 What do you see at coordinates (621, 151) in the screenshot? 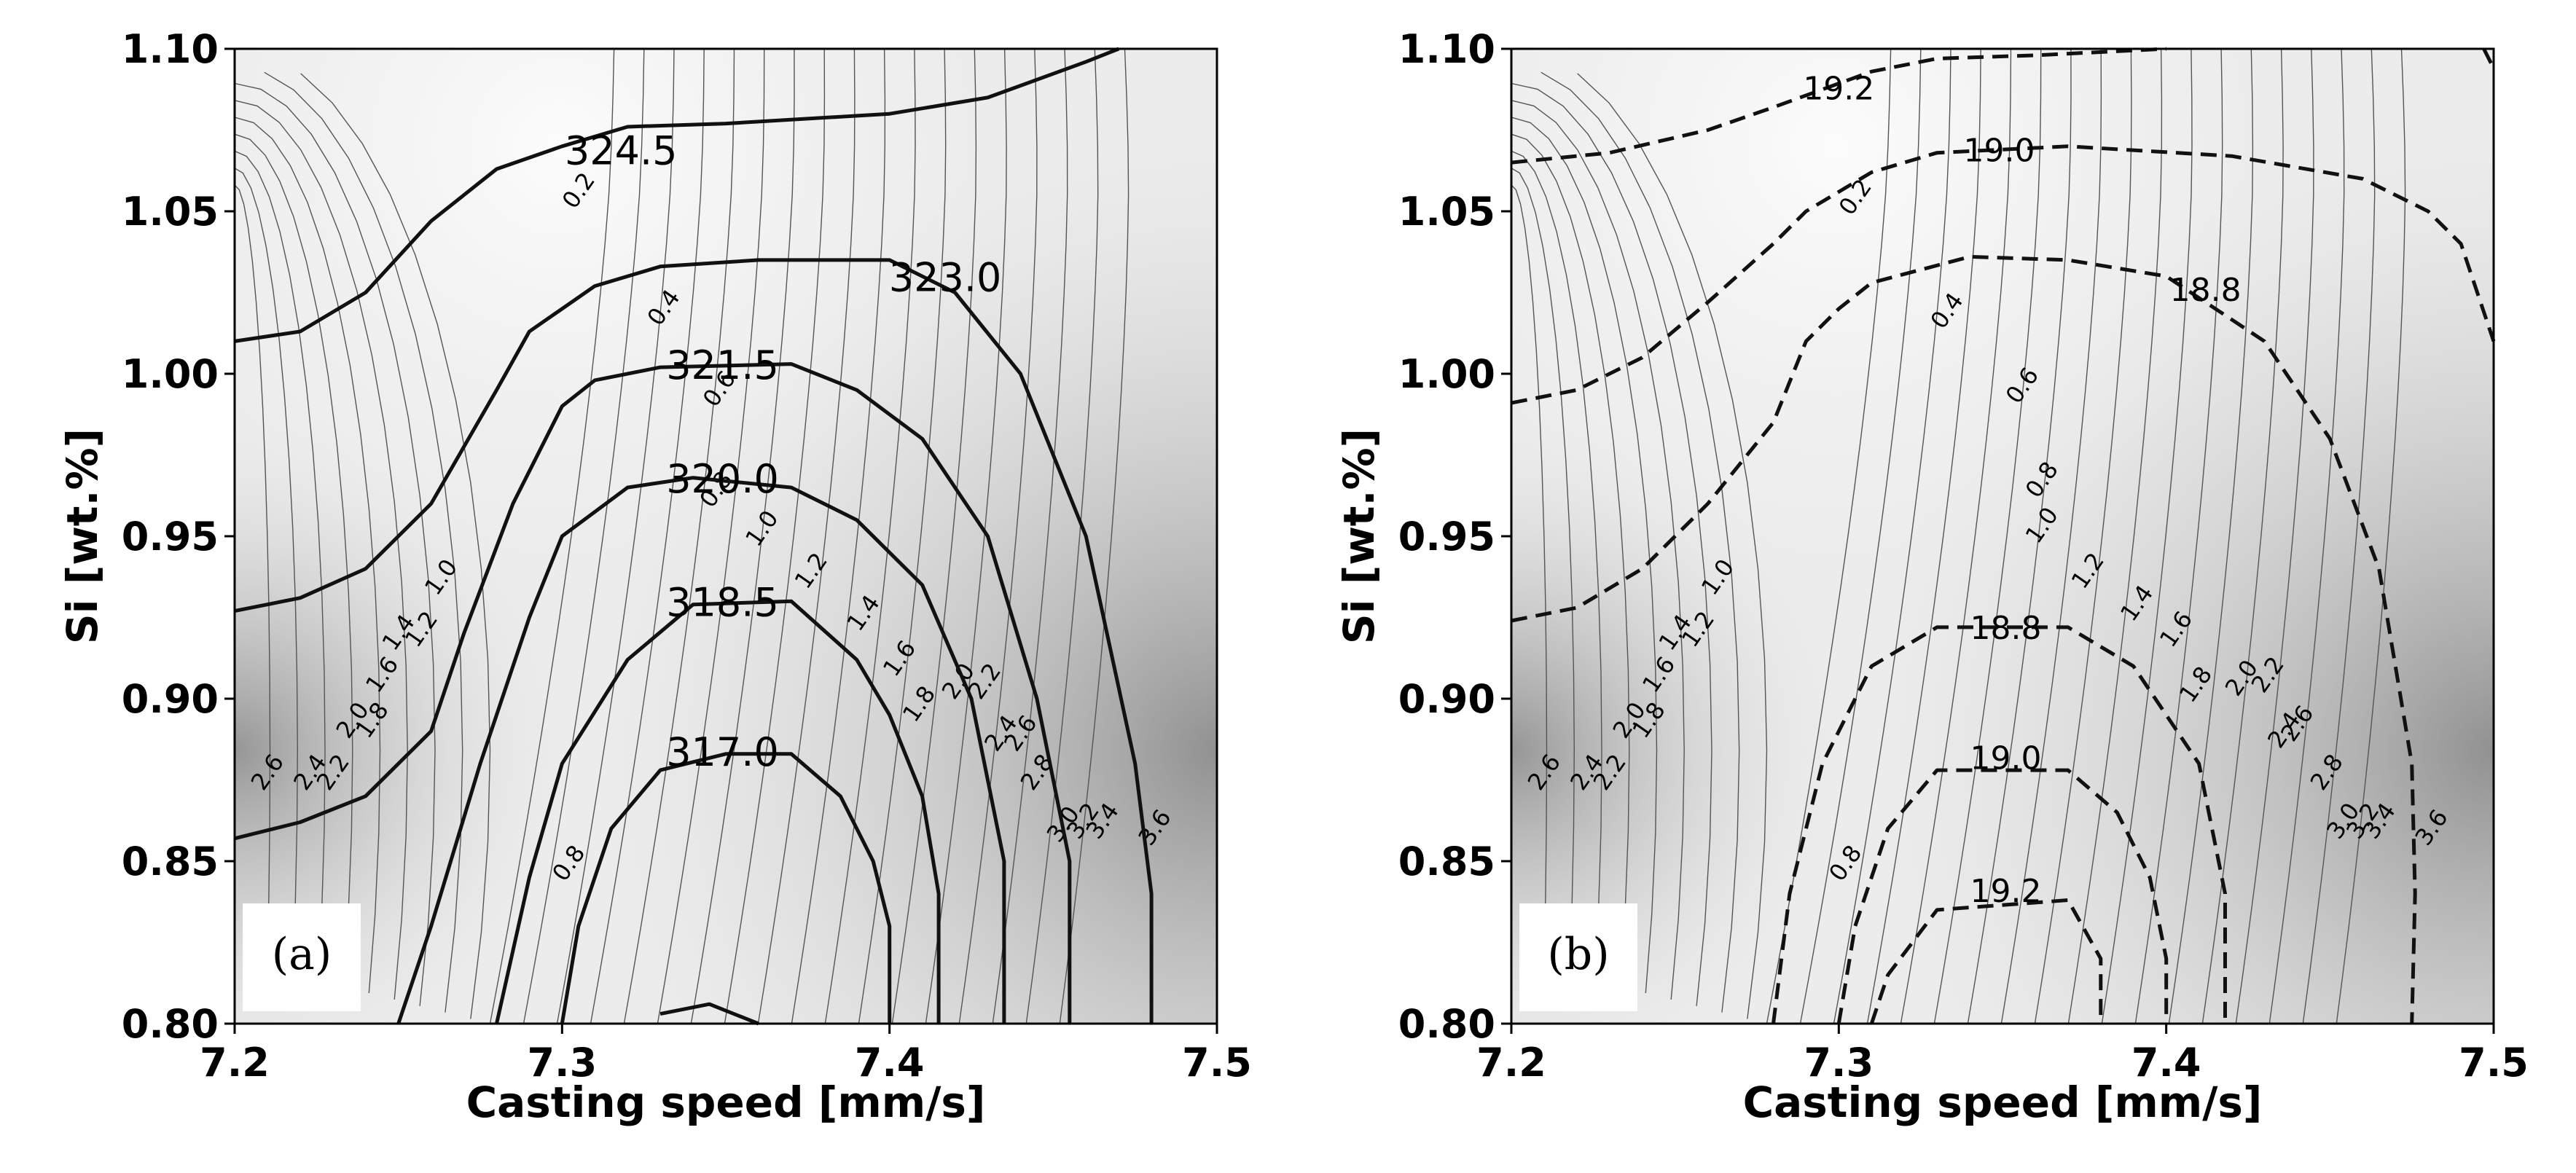
I see `overlay-contour-label: 324.5` at bounding box center [621, 151].